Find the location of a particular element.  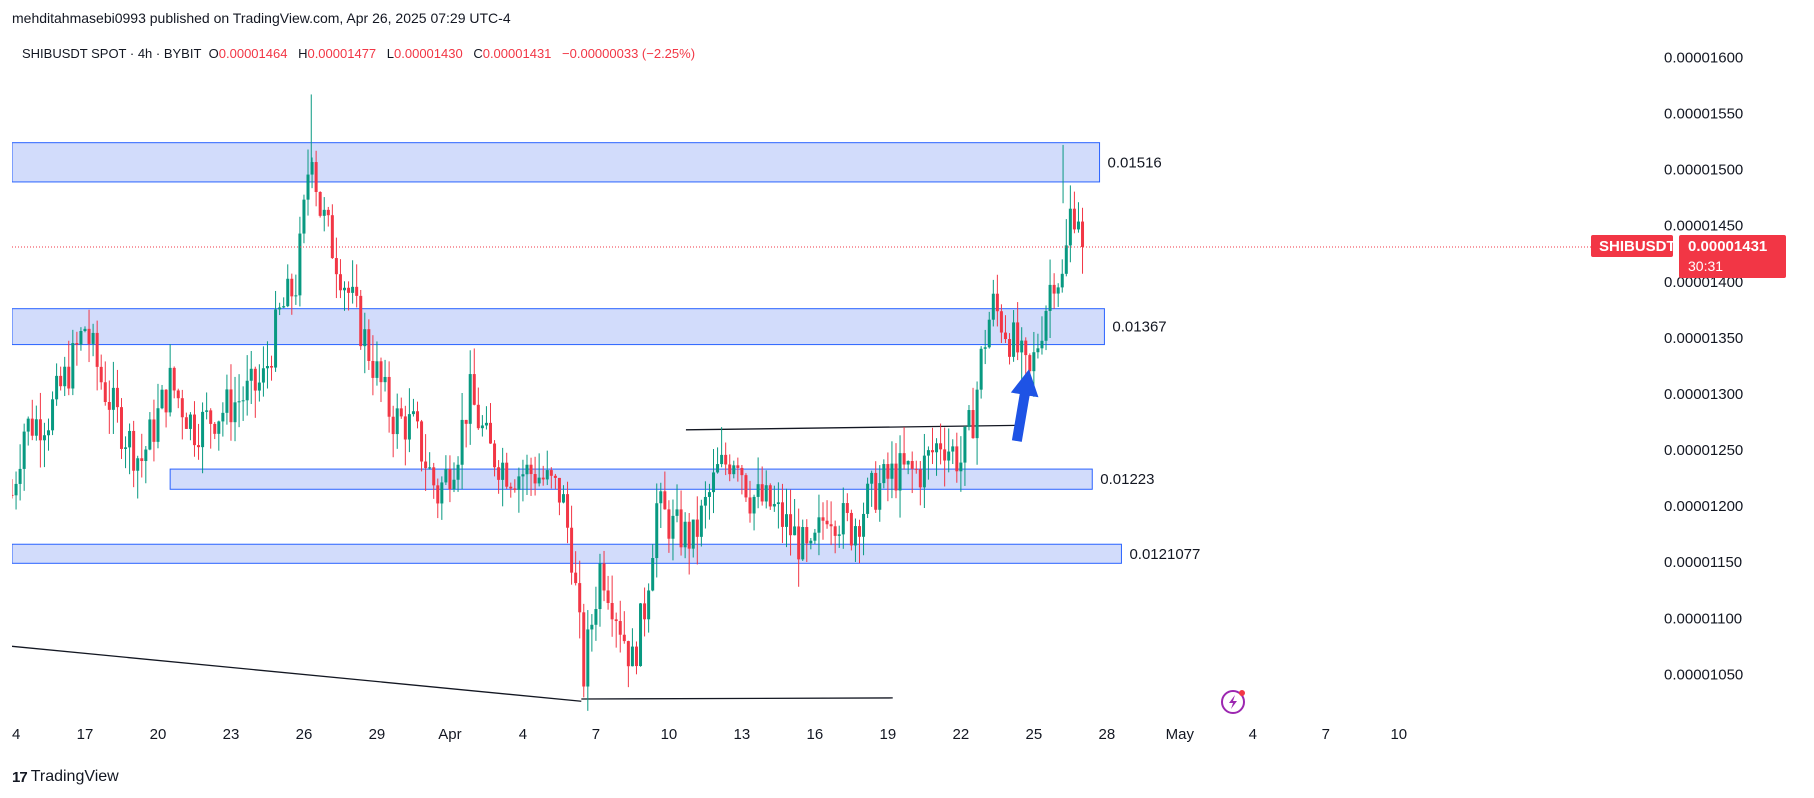

x-tick-label: 29 is located at coordinates (377, 734).